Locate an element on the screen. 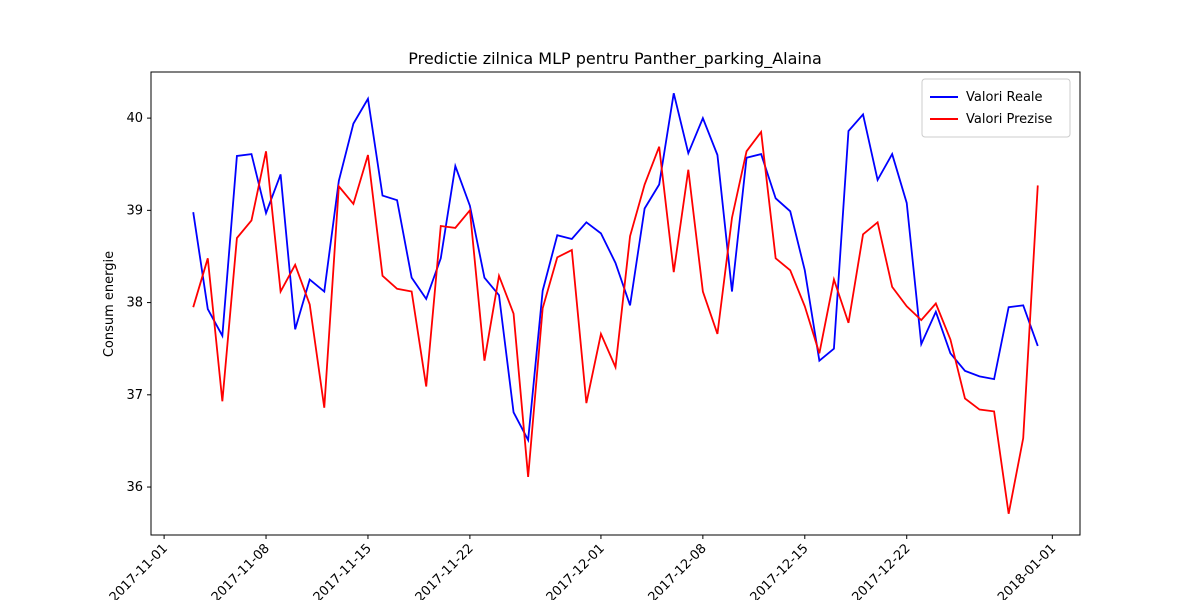 Image resolution: width=1200 pixels, height=600 pixels. x-tick-label: 2017-11-08 is located at coordinates (241, 570).